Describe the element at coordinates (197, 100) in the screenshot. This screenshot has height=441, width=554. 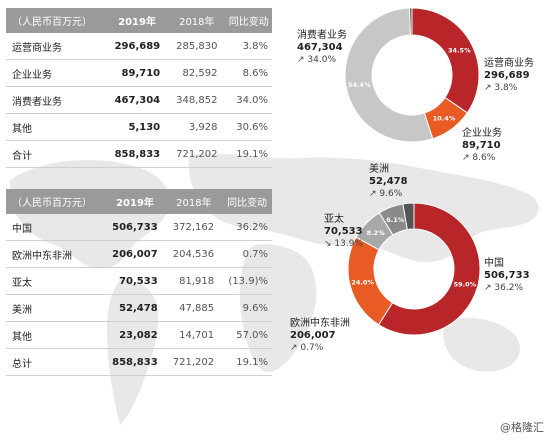
I see `value-2018: 348,852` at that location.